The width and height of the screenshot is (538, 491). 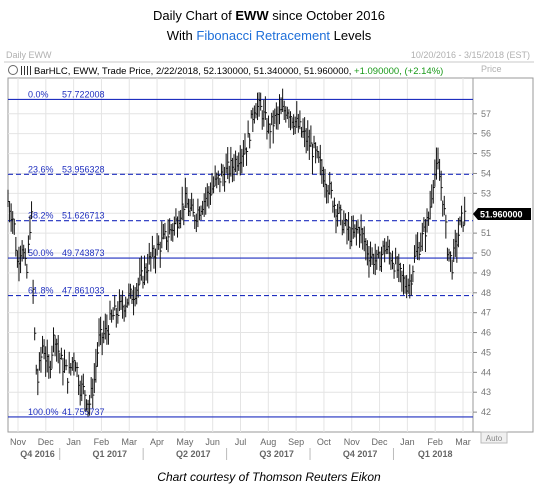 I want to click on fib-level-value: 53.956328, so click(x=83, y=169).